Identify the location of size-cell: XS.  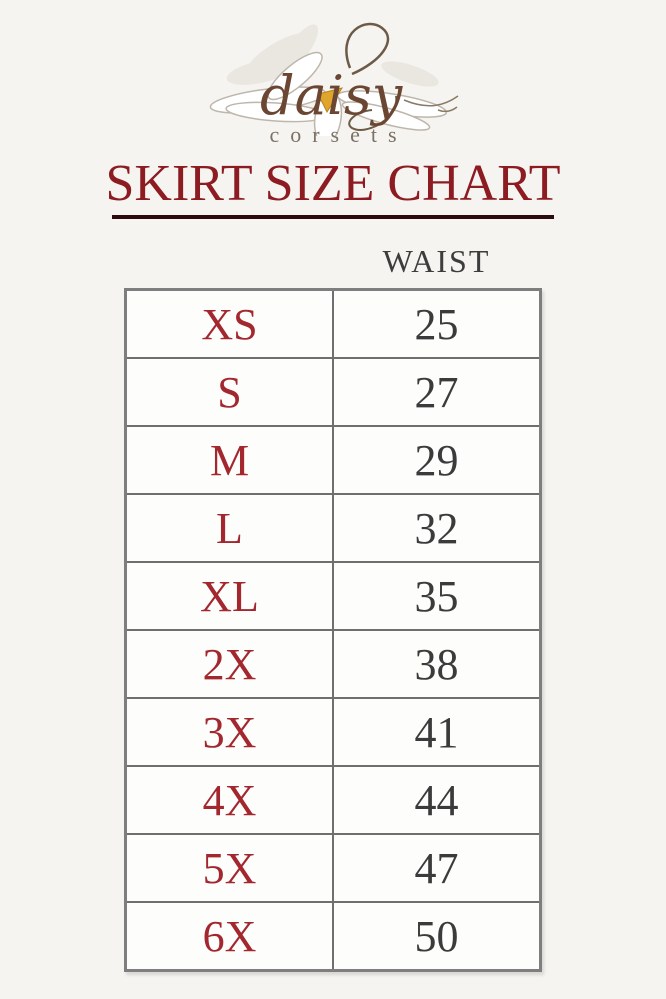
(229, 323).